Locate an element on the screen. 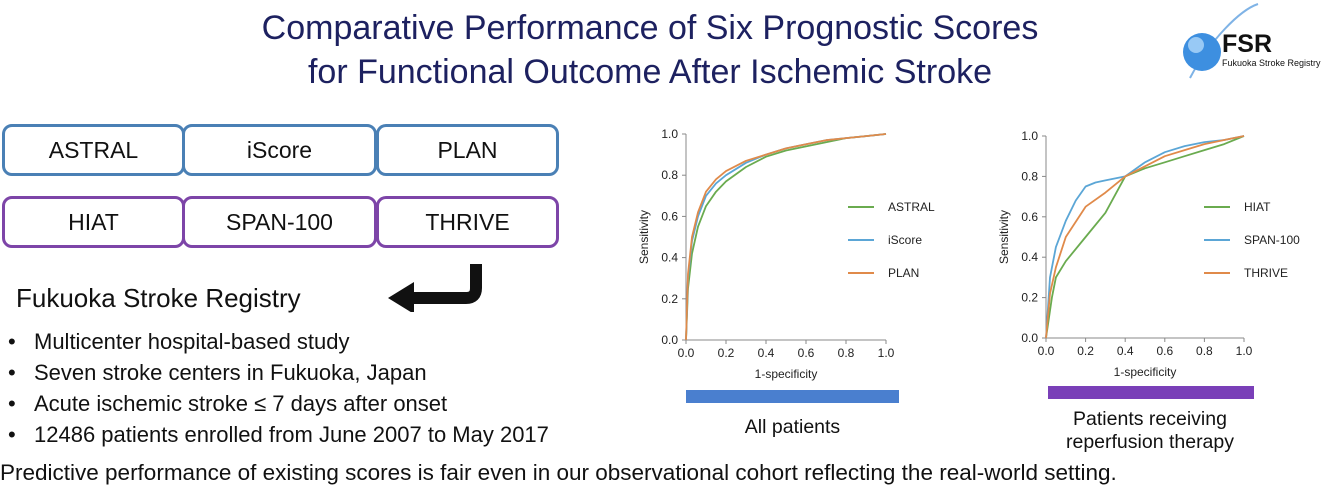 This screenshot has width=1328, height=495. score-box-astral: ASTRAL is located at coordinates (93, 150).